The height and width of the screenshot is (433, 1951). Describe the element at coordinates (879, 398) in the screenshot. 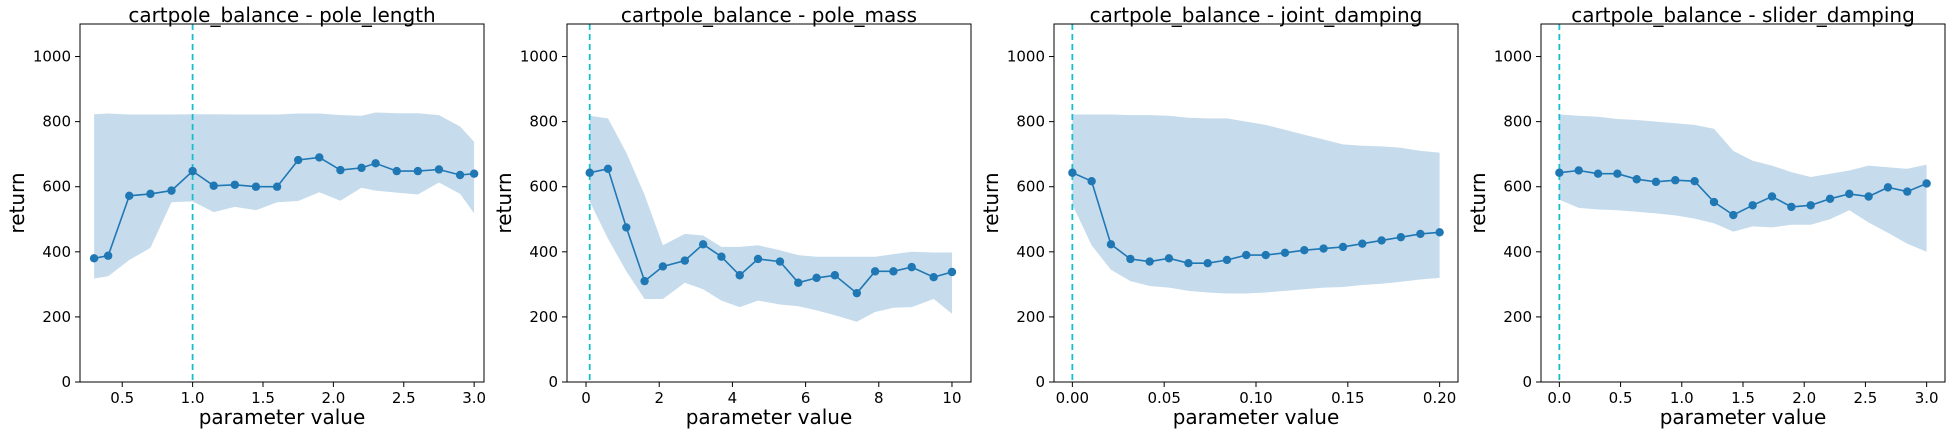

I see `x-tick-label: 8` at that location.